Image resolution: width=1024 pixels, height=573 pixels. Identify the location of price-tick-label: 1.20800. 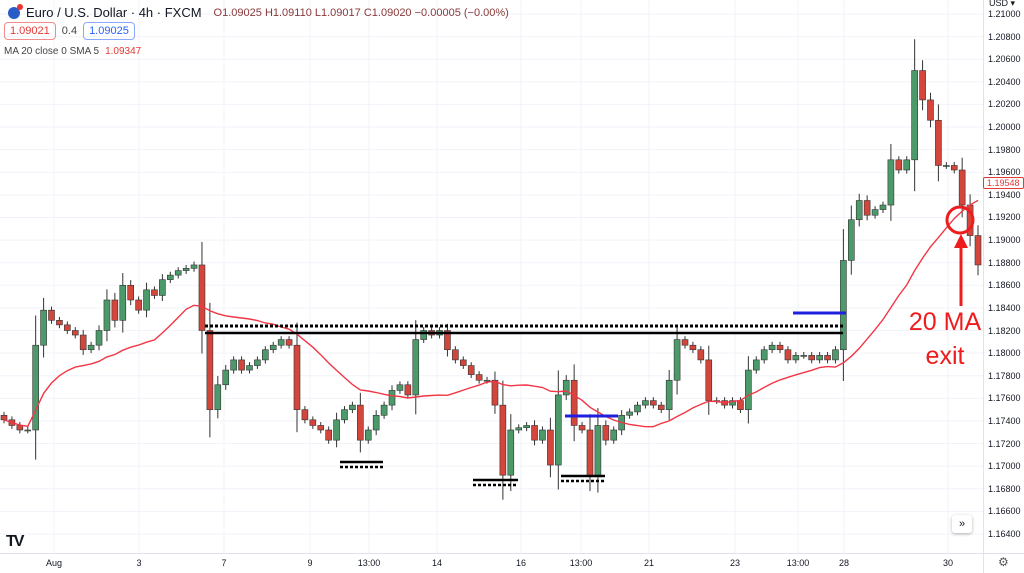
(1004, 36).